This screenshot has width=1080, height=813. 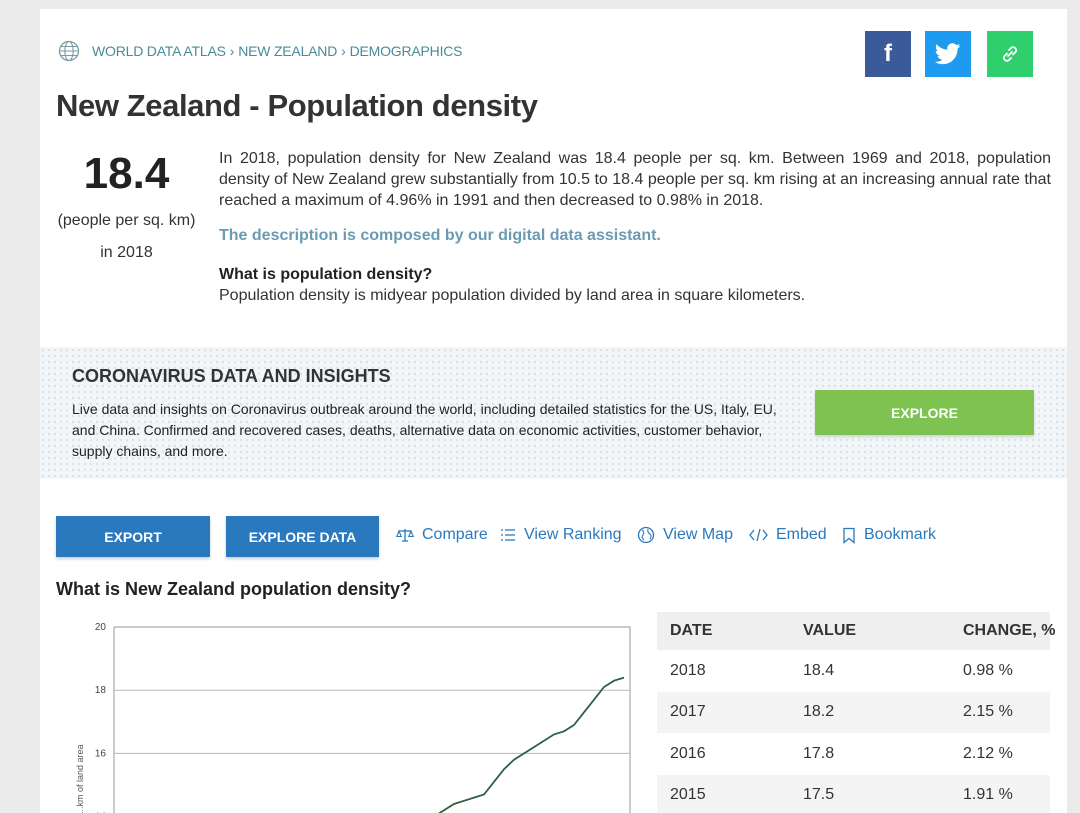 What do you see at coordinates (688, 712) in the screenshot?
I see `cell-date: 2017` at bounding box center [688, 712].